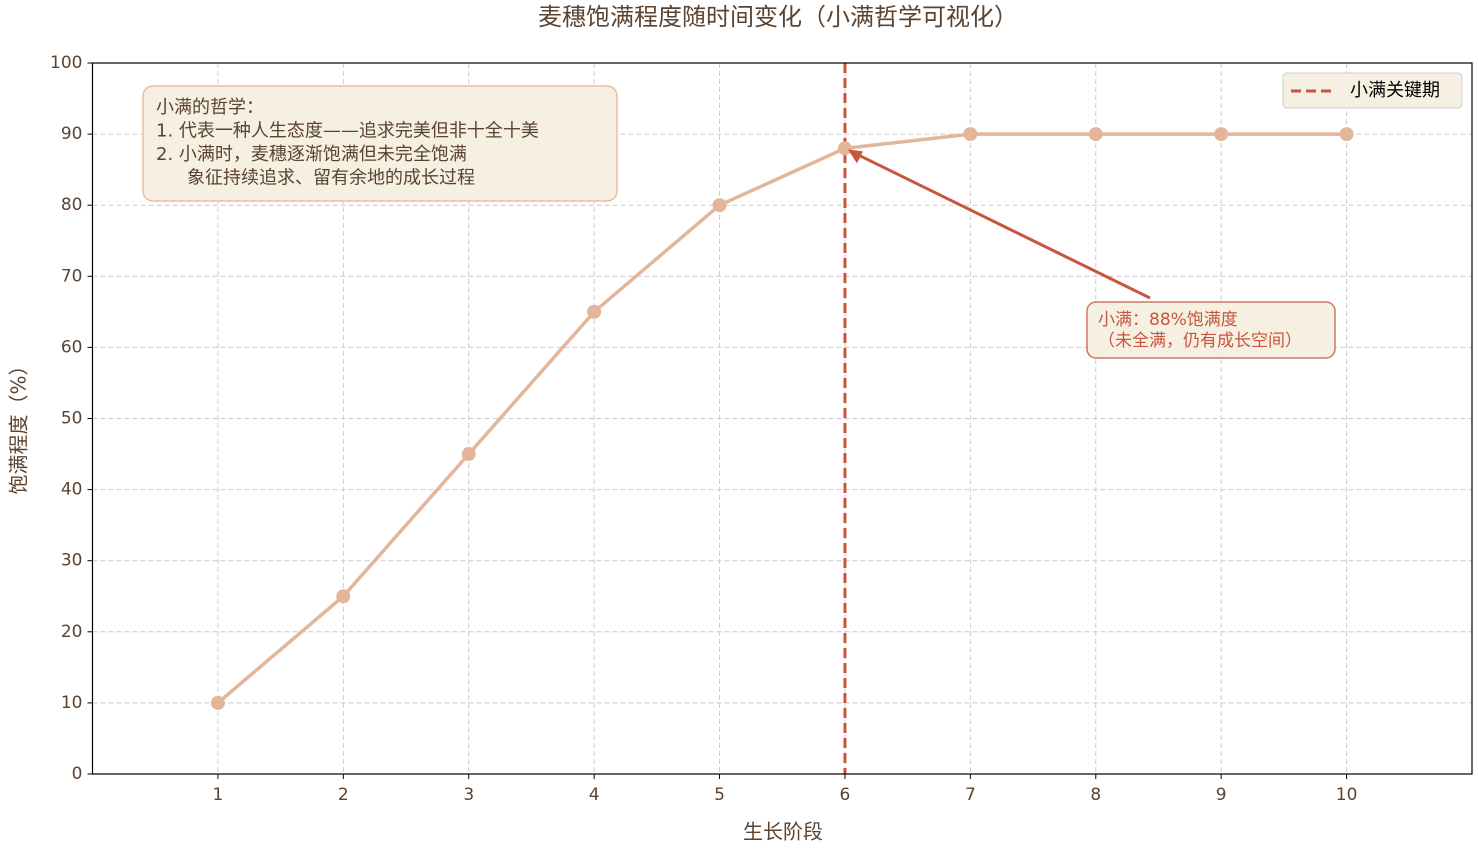 The image size is (1478, 849). Describe the element at coordinates (72, 703) in the screenshot. I see `y-tick-label: 10` at that location.